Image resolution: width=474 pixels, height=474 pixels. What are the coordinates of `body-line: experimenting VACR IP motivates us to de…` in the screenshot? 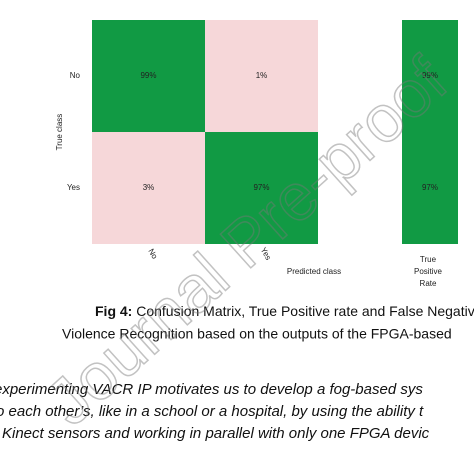 It's located at (211, 389).